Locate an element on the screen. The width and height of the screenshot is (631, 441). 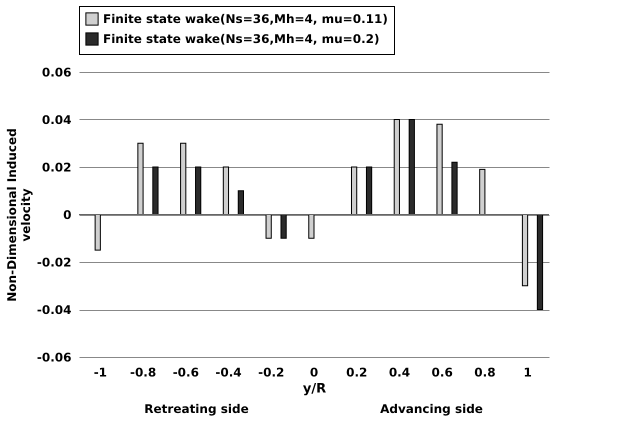
y-tick-label: 0.04 is located at coordinates (57, 120).